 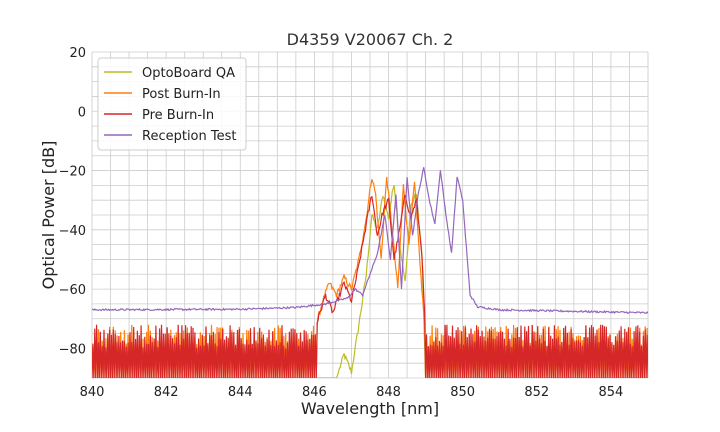 What do you see at coordinates (462, 392) in the screenshot?
I see `x-tick-label: 850` at bounding box center [462, 392].